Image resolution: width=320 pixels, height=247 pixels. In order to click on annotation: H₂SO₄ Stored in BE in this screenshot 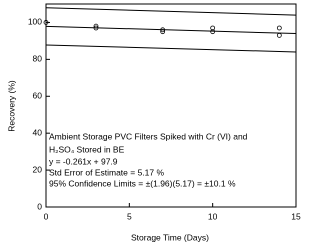, I will do `click(87, 149)`.